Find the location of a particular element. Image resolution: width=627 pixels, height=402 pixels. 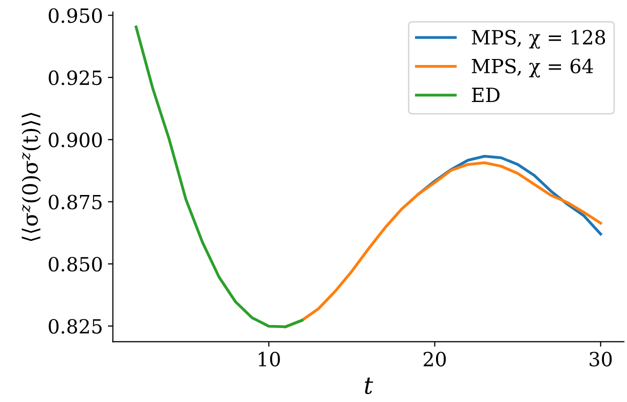

x-axis-title: t is located at coordinates (369, 386).